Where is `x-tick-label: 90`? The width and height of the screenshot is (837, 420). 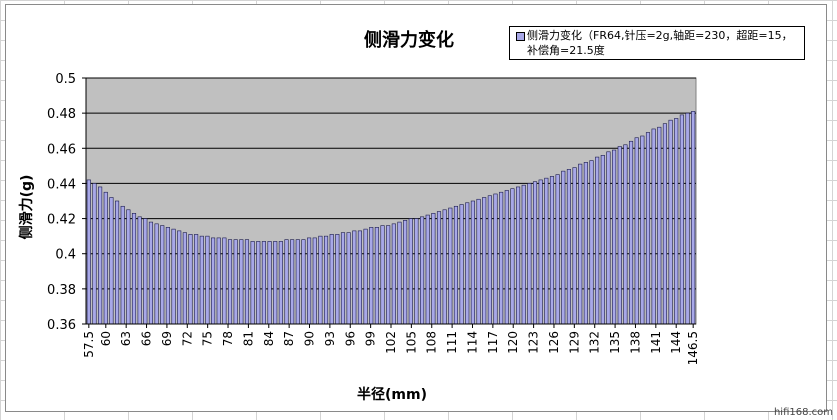 x-tick-label: 90 is located at coordinates (310, 338).